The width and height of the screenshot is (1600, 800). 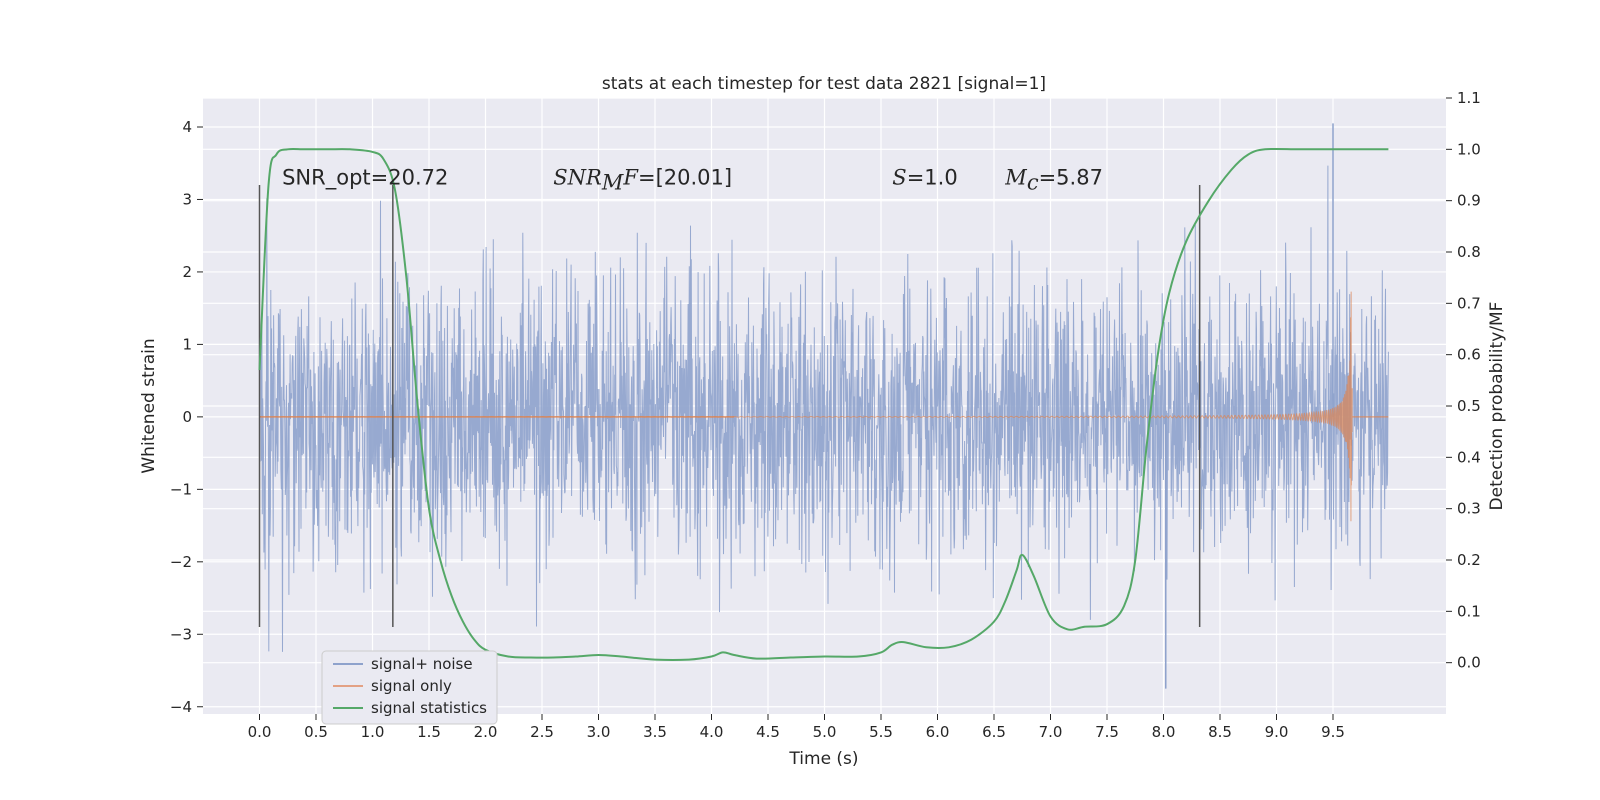 I want to click on annotation-suffix: F, so click(x=630, y=178).